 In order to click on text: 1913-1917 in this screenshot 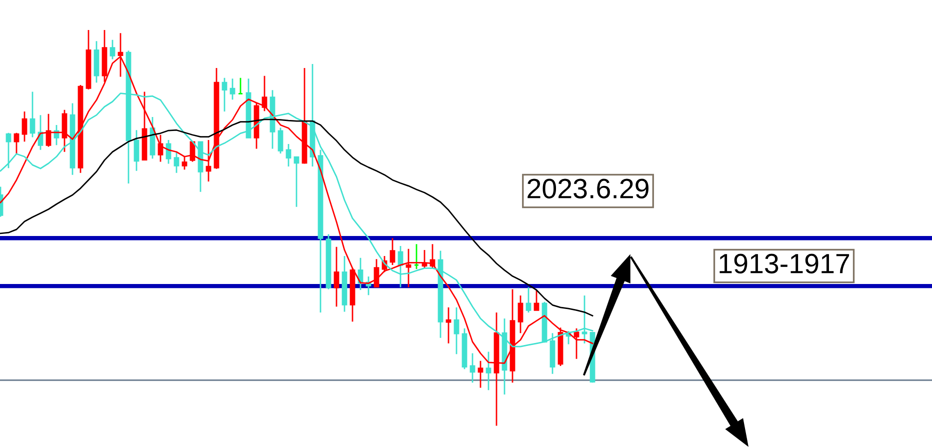, I will do `click(785, 264)`.